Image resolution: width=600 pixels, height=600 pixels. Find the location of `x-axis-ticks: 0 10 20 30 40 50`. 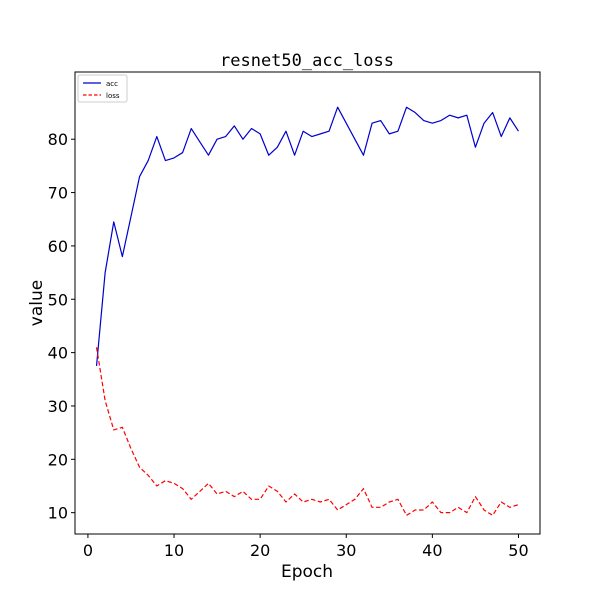

x-axis-ticks: 0 10 20 30 40 50 is located at coordinates (306, 547).